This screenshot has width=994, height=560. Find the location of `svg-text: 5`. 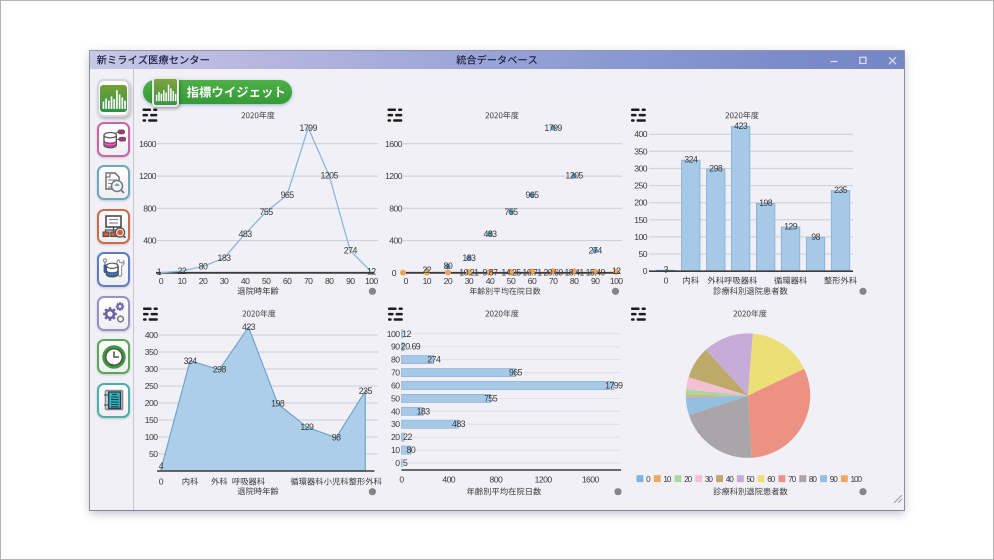

svg-text: 5 is located at coordinates (405, 463).